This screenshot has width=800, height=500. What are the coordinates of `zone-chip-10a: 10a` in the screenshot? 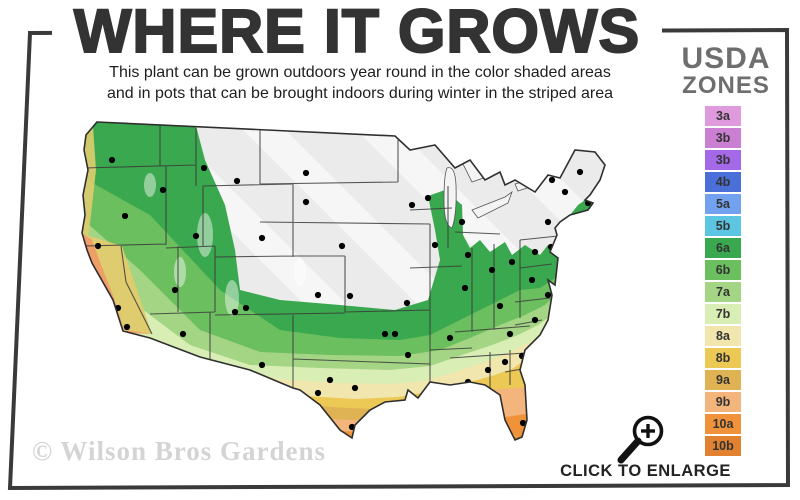 It's located at (723, 424).